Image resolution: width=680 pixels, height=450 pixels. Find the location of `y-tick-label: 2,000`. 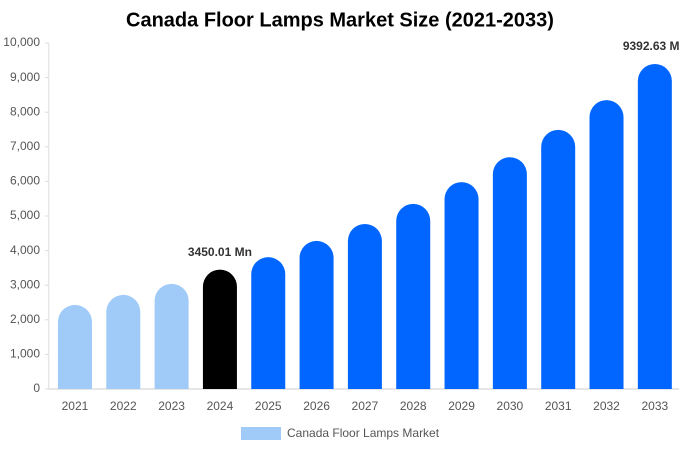

y-tick-label: 2,000 is located at coordinates (25, 319).